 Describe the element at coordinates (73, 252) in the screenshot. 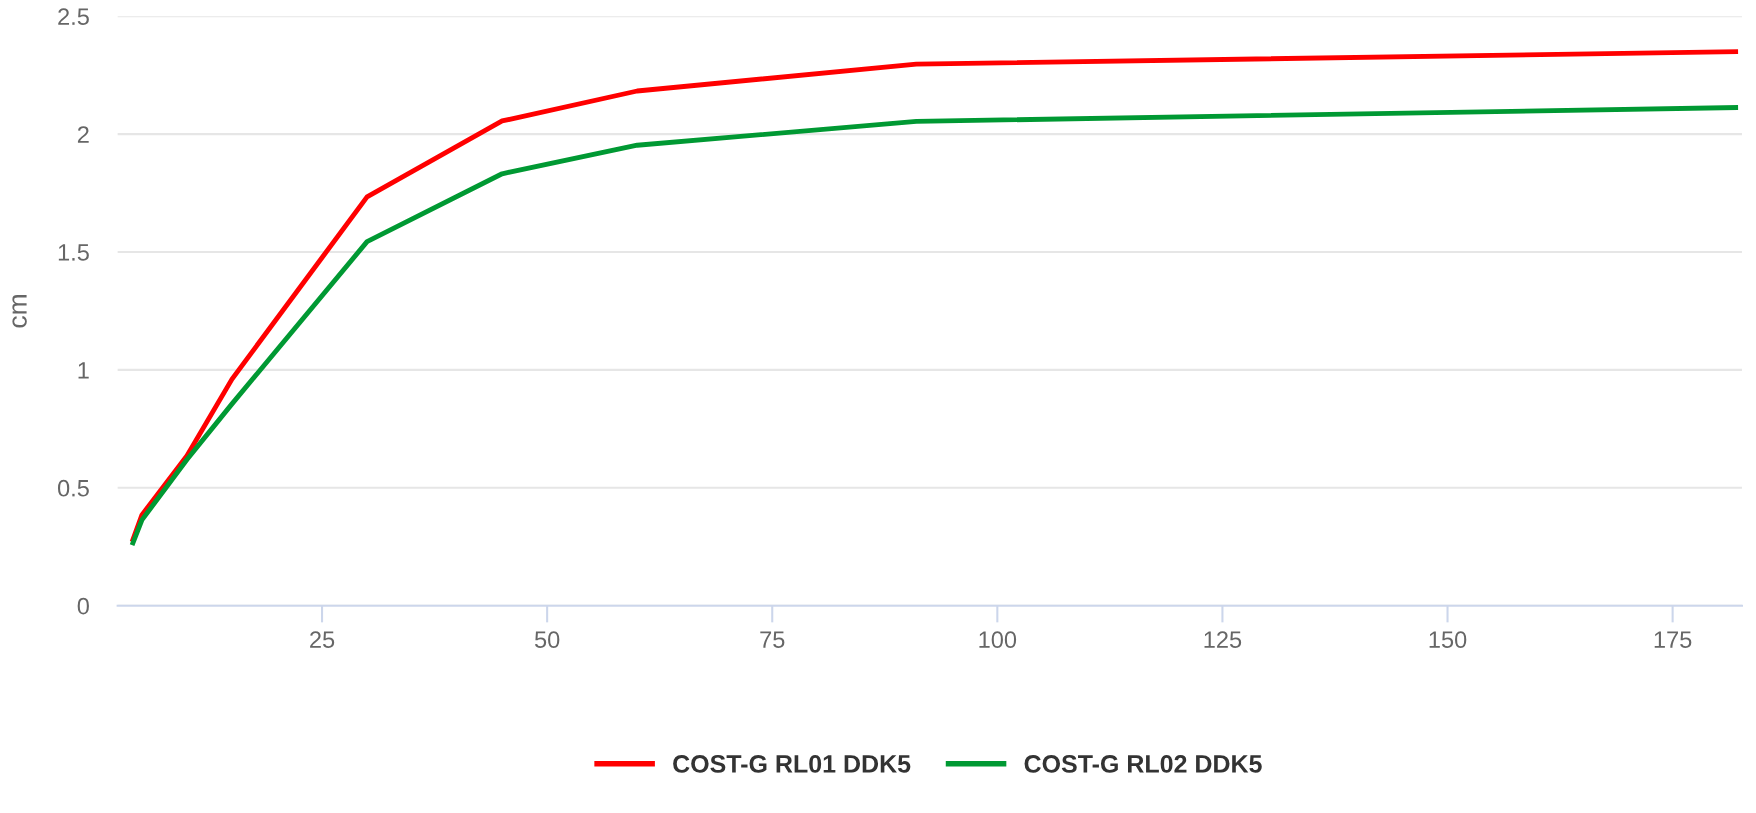

I see `y-tick-label: 1.5` at that location.